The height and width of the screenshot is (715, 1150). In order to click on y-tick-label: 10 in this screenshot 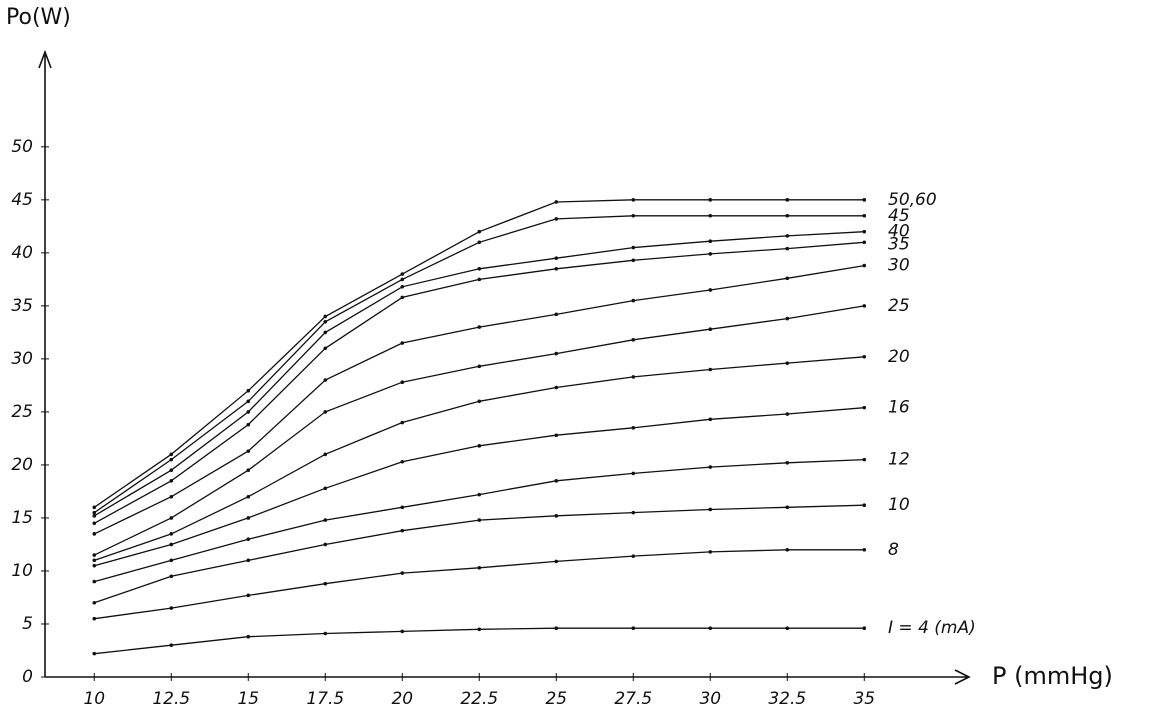, I will do `click(22, 571)`.